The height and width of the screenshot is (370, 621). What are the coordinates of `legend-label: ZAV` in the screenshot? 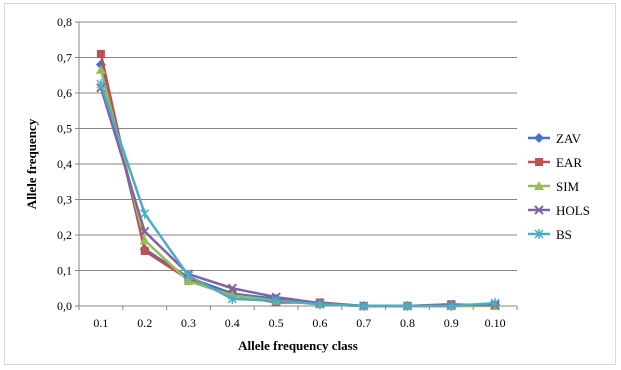 It's located at (569, 138).